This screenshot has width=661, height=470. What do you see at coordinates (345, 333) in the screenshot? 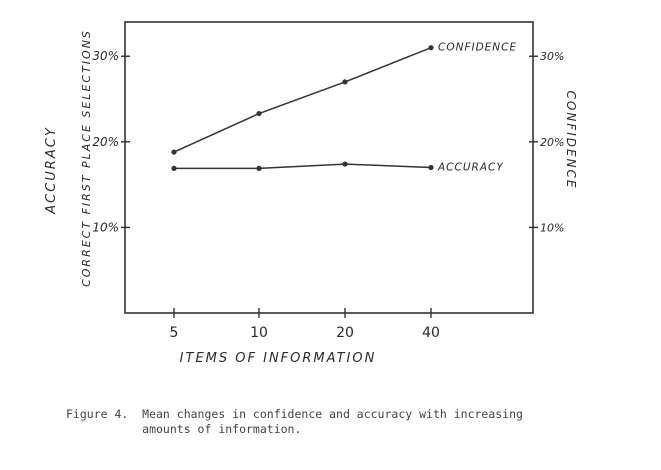
I see `x-tick-label: 20` at bounding box center [345, 333].